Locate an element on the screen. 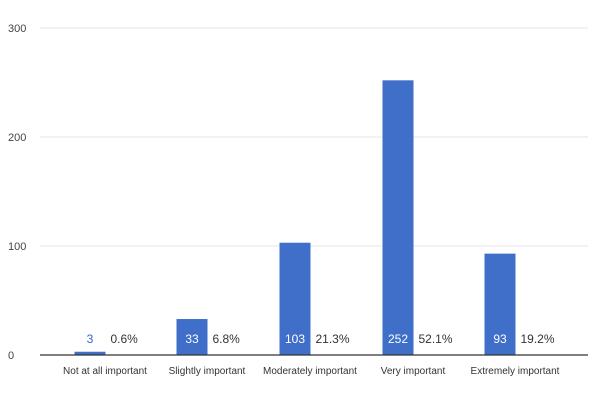 This screenshot has width=600, height=400. value-label: 33 is located at coordinates (192, 339).